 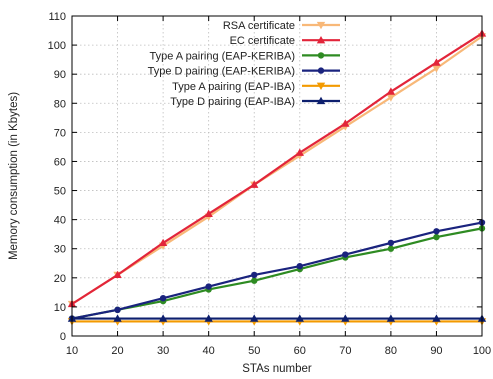 I want to click on legend-label: RSA certificate, so click(x=259, y=26).